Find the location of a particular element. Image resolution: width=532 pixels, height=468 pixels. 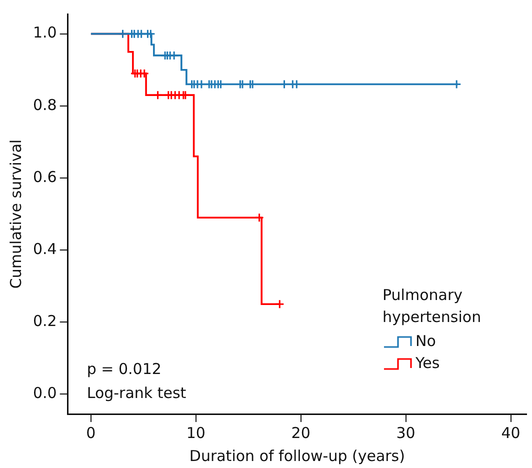

annotation: Log-rank test is located at coordinates (136, 393).